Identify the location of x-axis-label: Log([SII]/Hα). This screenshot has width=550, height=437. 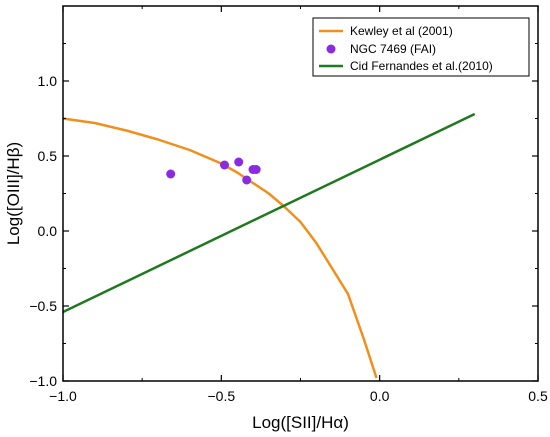
(300, 422).